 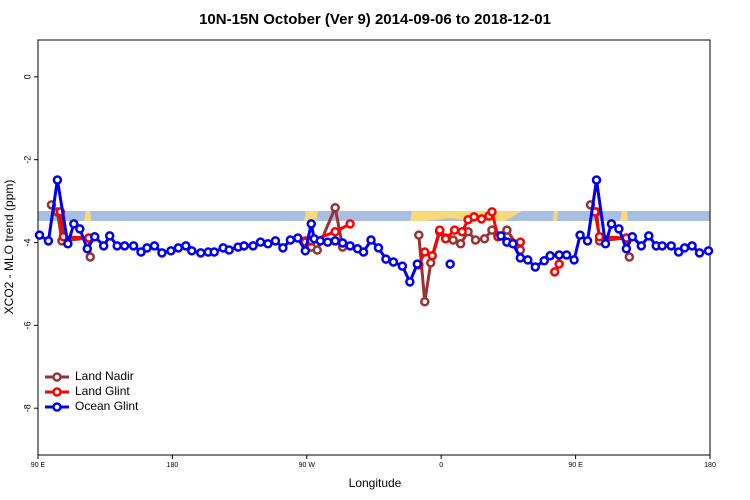 What do you see at coordinates (307, 465) in the screenshot?
I see `x-tick-label: 90 W` at bounding box center [307, 465].